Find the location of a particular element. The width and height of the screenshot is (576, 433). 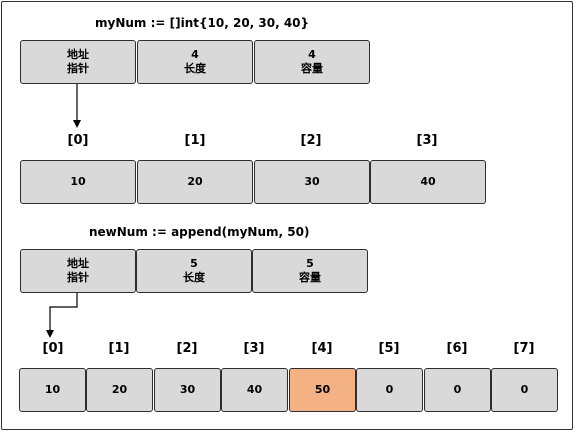

bottom-capacity-cell: 5 容量 is located at coordinates (310, 271).